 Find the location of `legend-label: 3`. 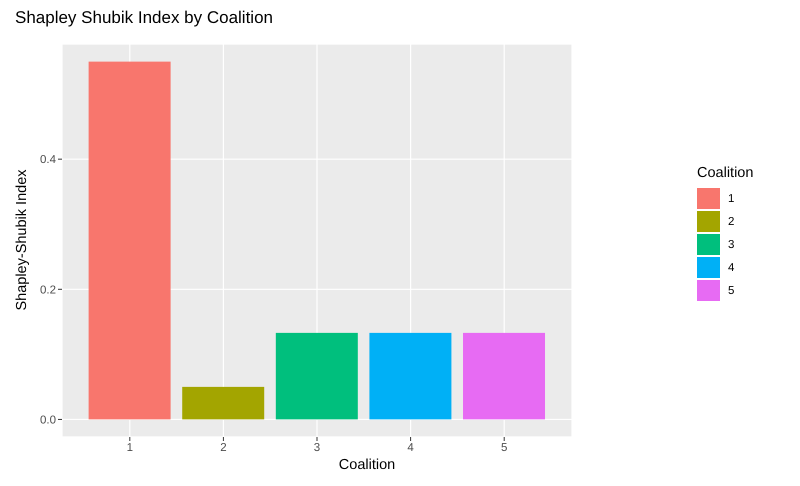

legend-label: 3 is located at coordinates (731, 244).